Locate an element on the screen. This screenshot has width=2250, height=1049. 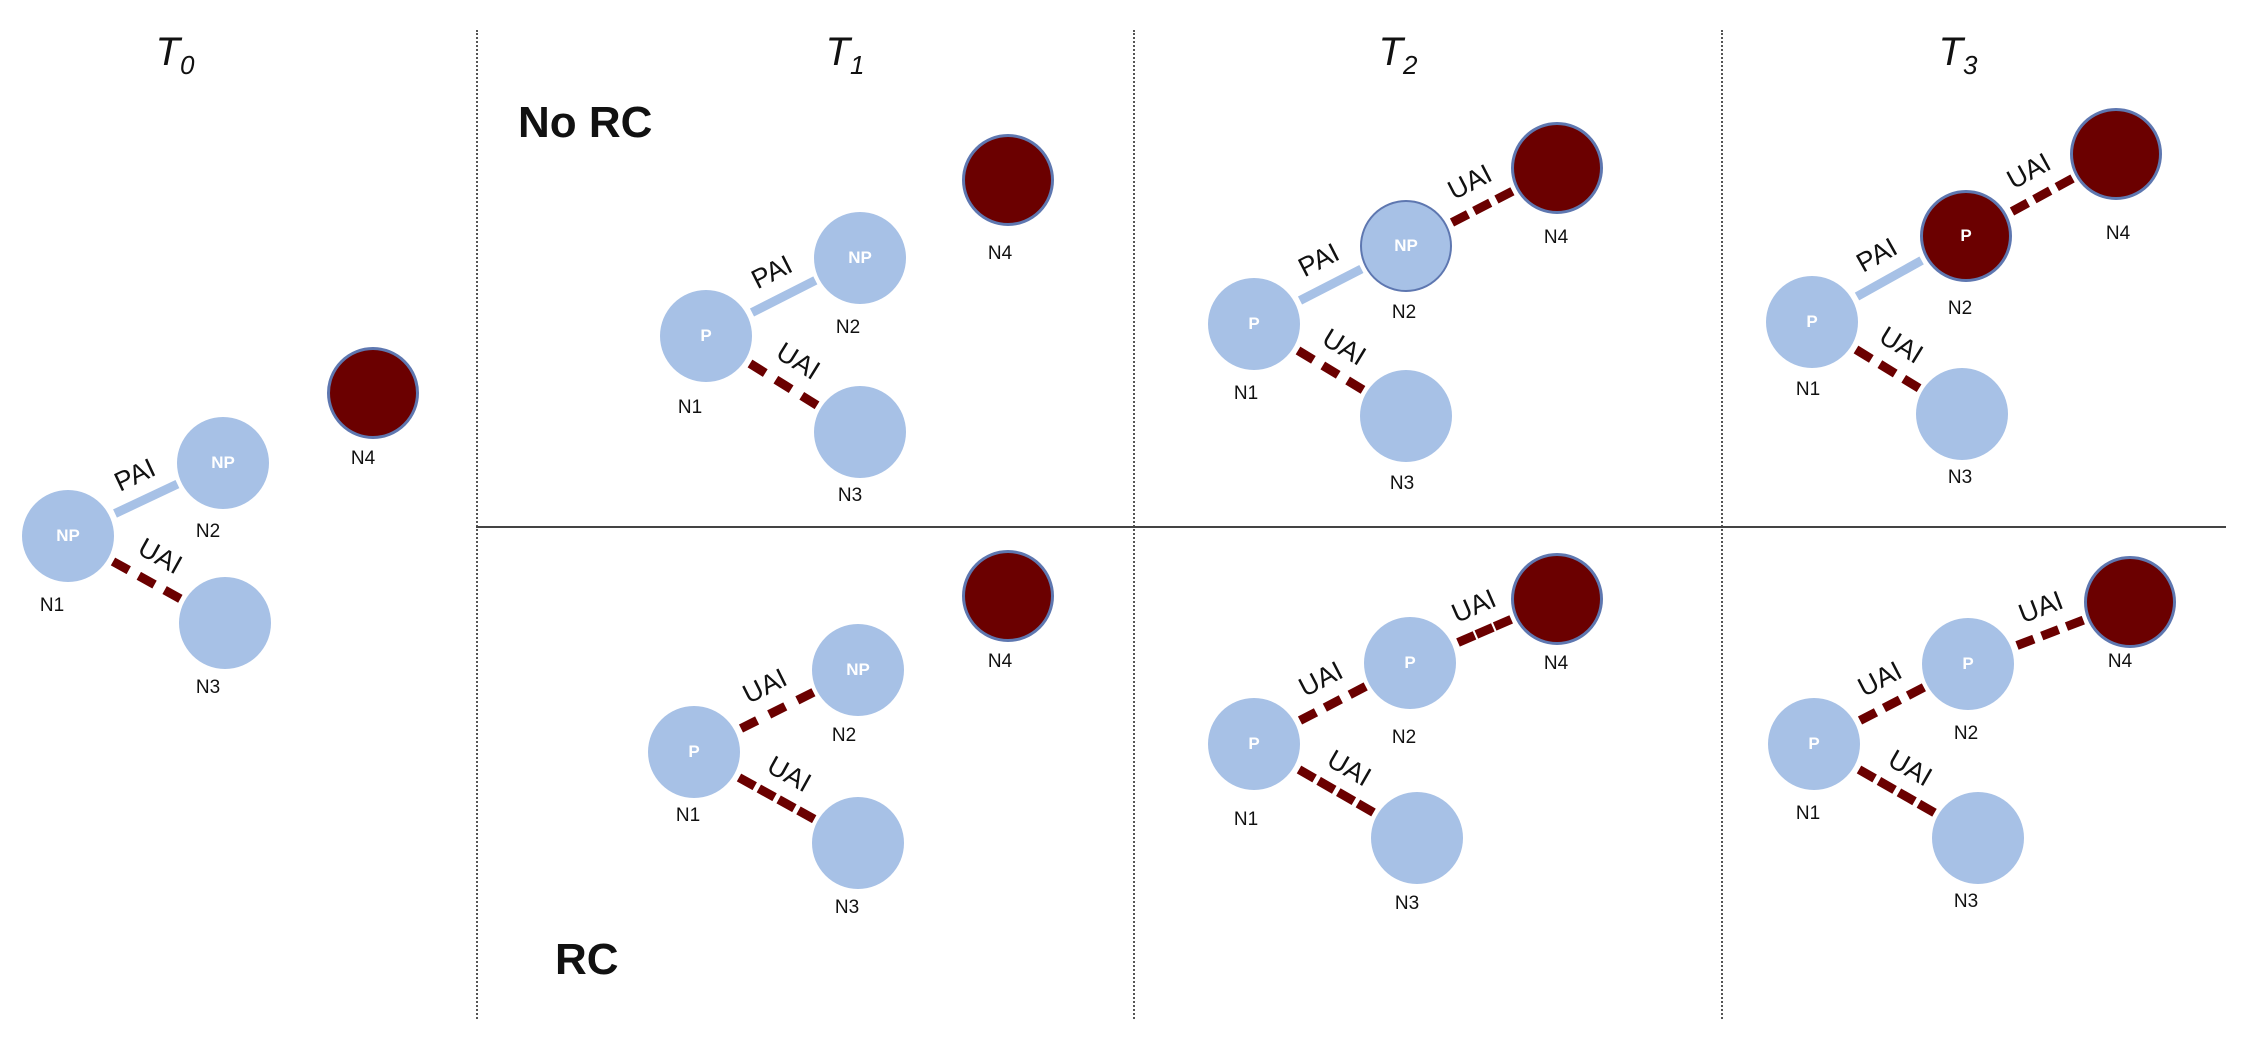
title-t3: T3 is located at coordinates (1958, 55).